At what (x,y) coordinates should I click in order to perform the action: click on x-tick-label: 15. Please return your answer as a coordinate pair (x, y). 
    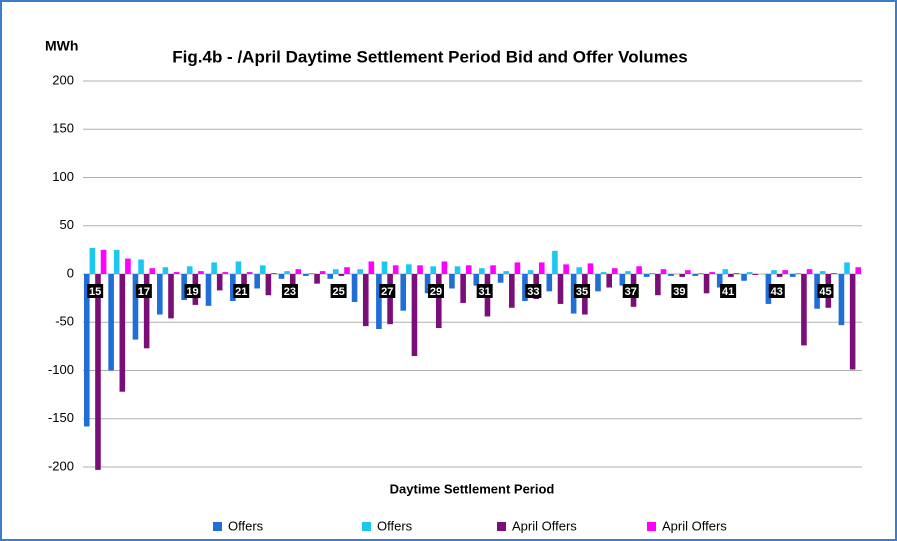
    Looking at the image, I should click on (95, 292).